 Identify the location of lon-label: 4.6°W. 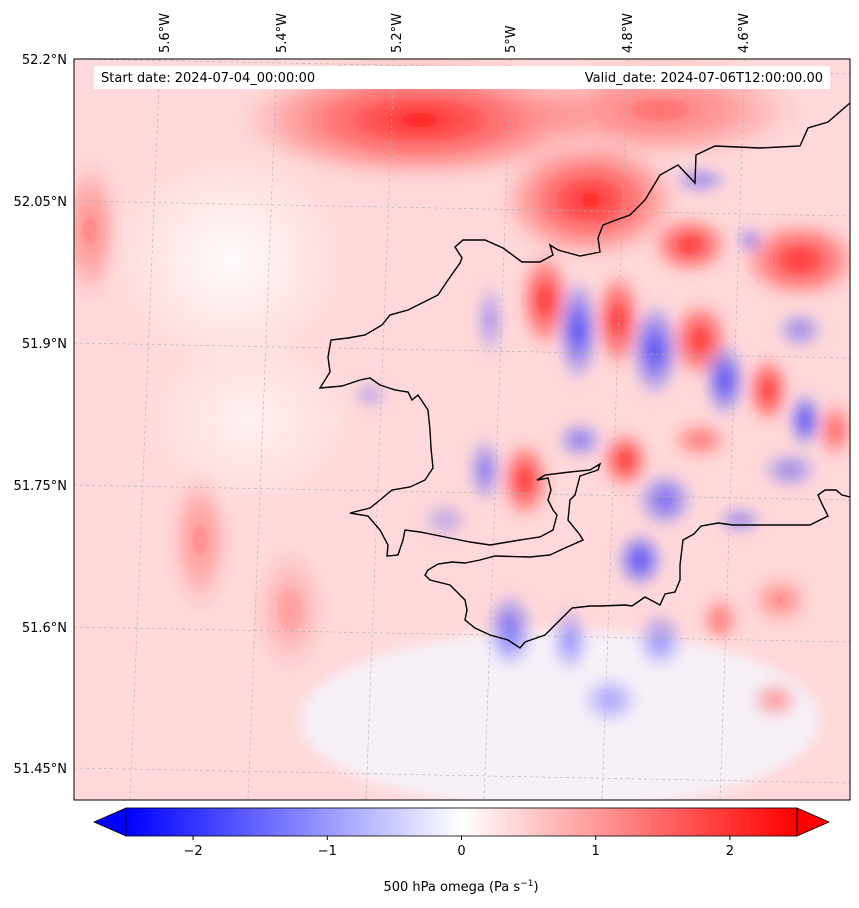
(744, 33).